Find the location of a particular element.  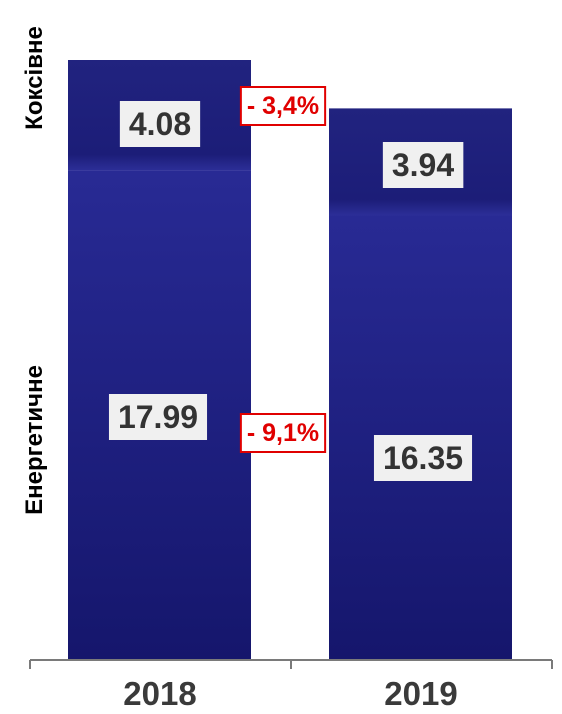

value-label-coking-2019: 3.94 is located at coordinates (423, 165).